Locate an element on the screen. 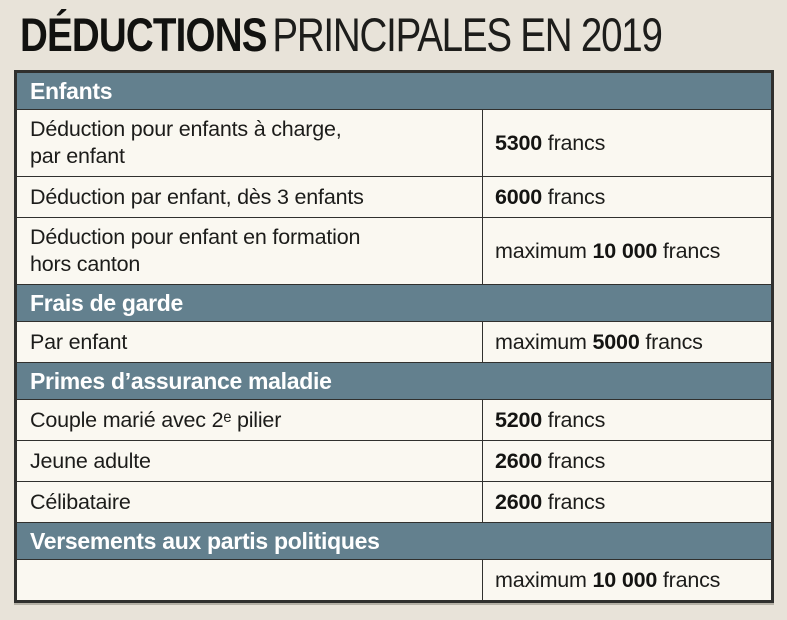  row-value: 5300 francs is located at coordinates (626, 143).